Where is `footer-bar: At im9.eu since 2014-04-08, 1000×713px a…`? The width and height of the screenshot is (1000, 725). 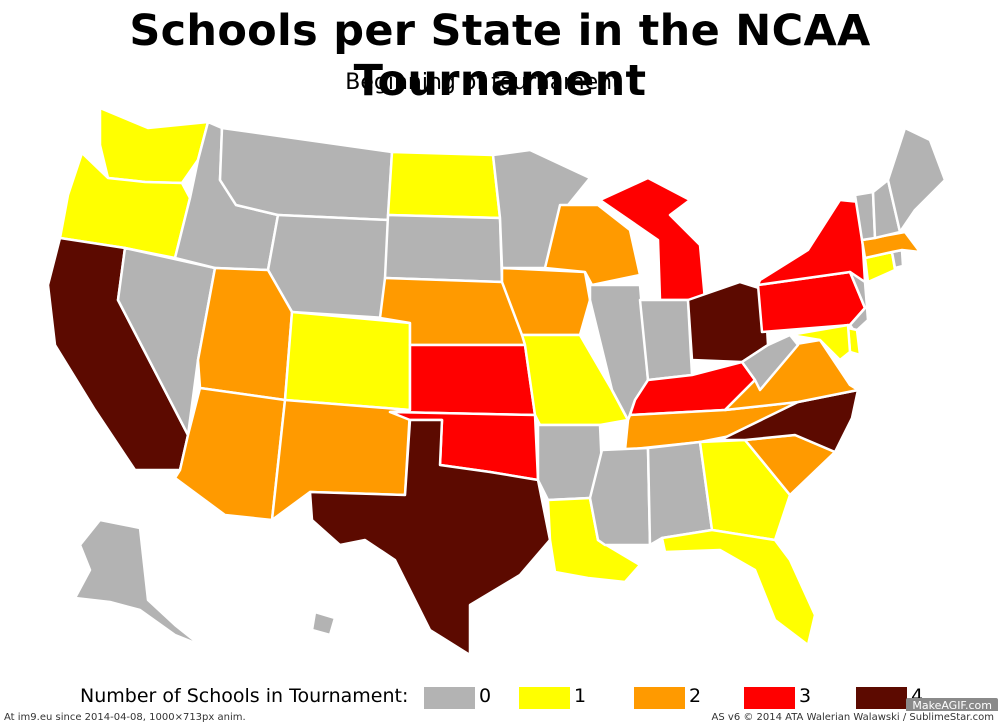 footer-bar: At im9.eu since 2014-04-08, 1000×713px a… is located at coordinates (500, 718).